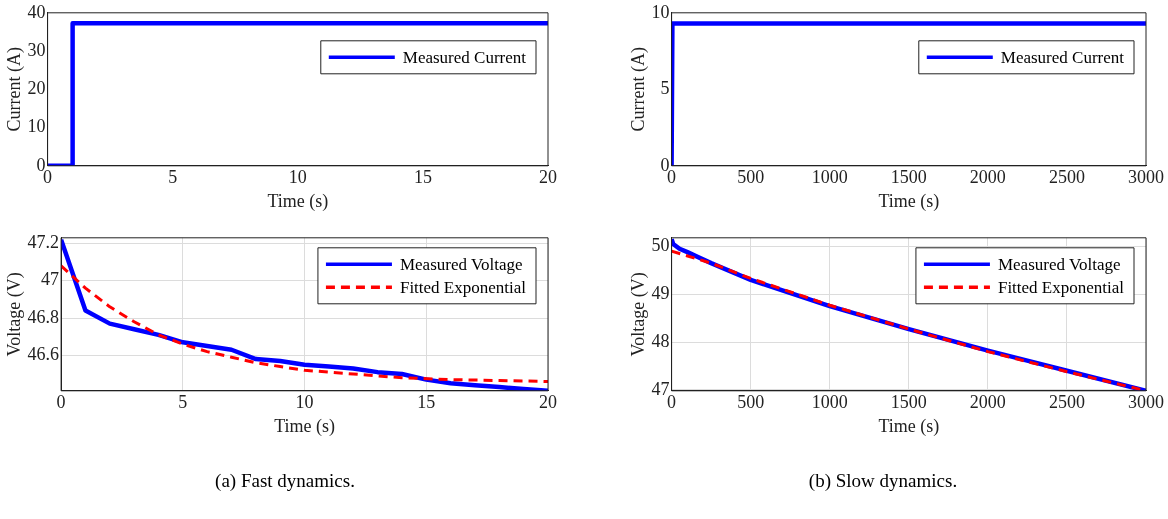 Image resolution: width=1168 pixels, height=519 pixels. What do you see at coordinates (43, 242) in the screenshot?
I see `y-tick-label: 47.2` at bounding box center [43, 242].